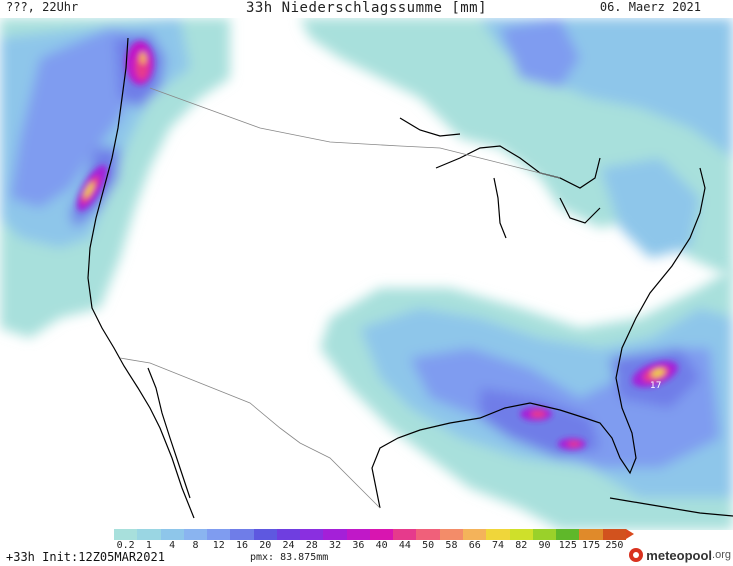 Image resolution: width=733 pixels, height=566 pixels. I want to click on logo-tld-text: .org, so click(721, 555).